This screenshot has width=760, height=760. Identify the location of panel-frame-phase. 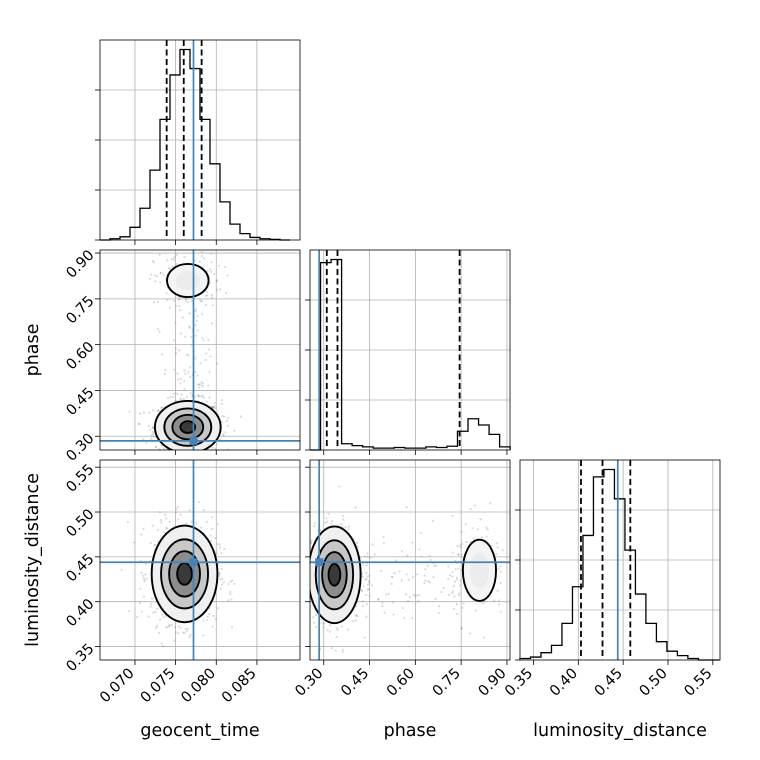
(410, 350).